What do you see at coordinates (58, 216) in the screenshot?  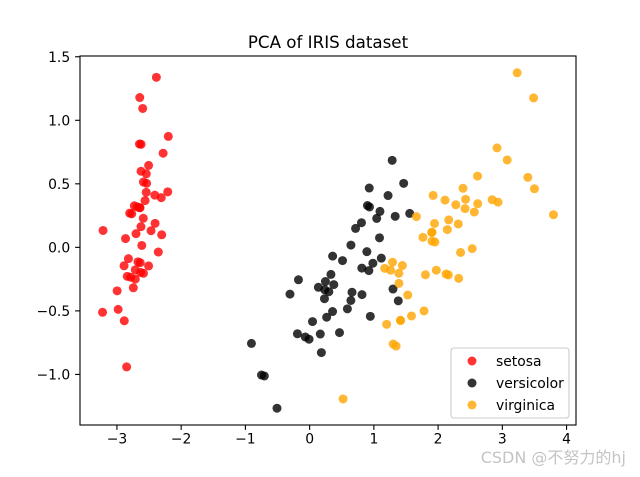 I see `y-axis: −1.0 −0.5 0.0 0.5 1.0 1.5` at bounding box center [58, 216].